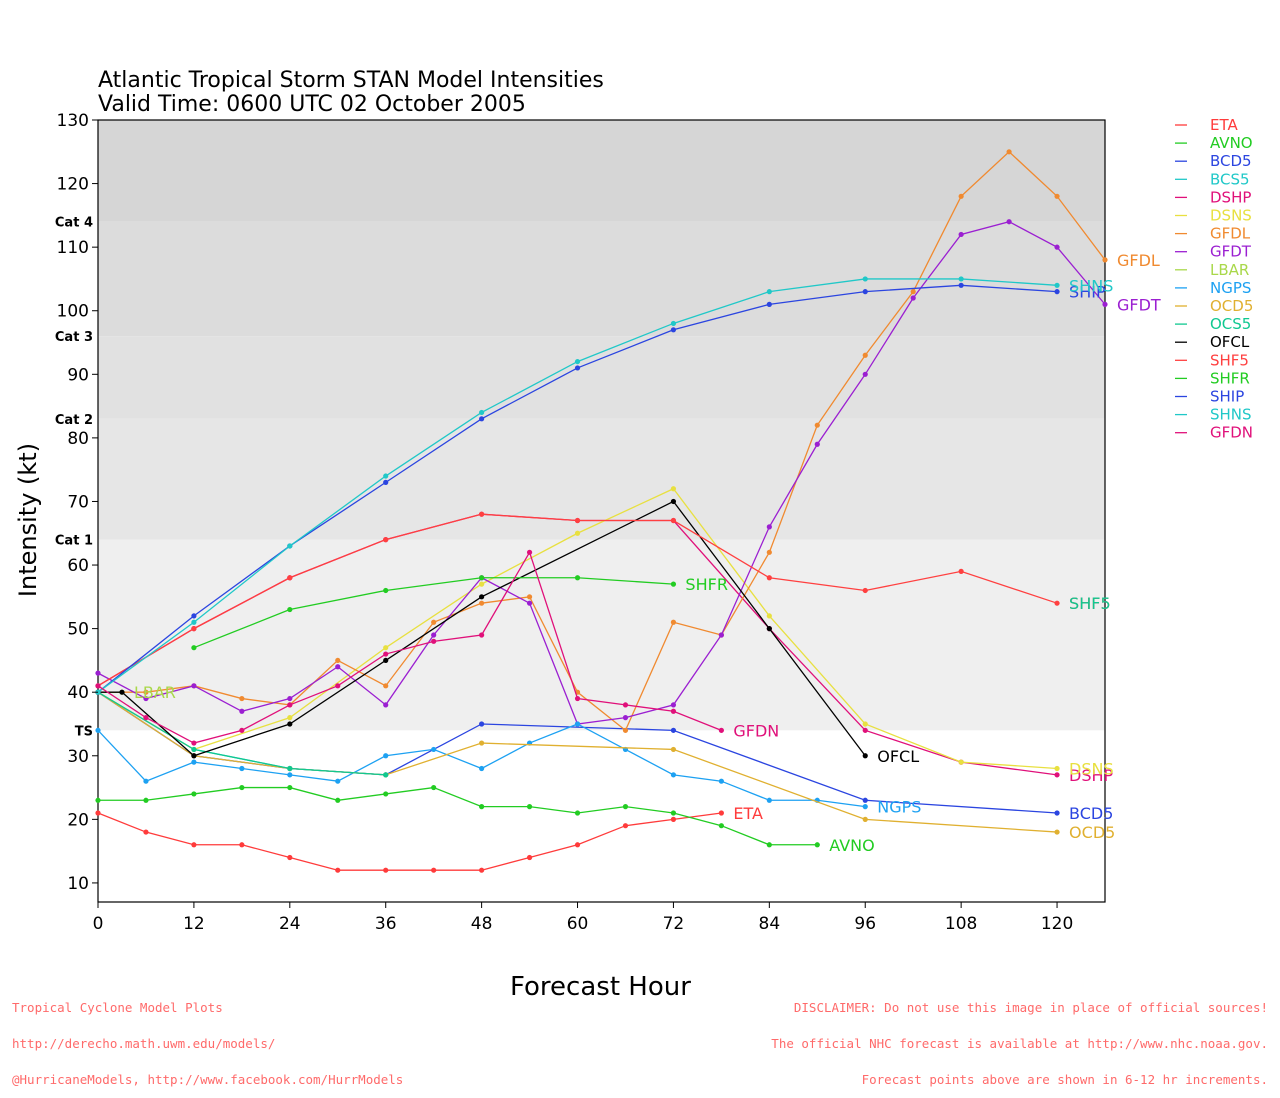 The height and width of the screenshot is (1098, 1280). What do you see at coordinates (144, 1043) in the screenshot?
I see `footer-left-line: http://derecho.math.uwm.edu/models/` at bounding box center [144, 1043].